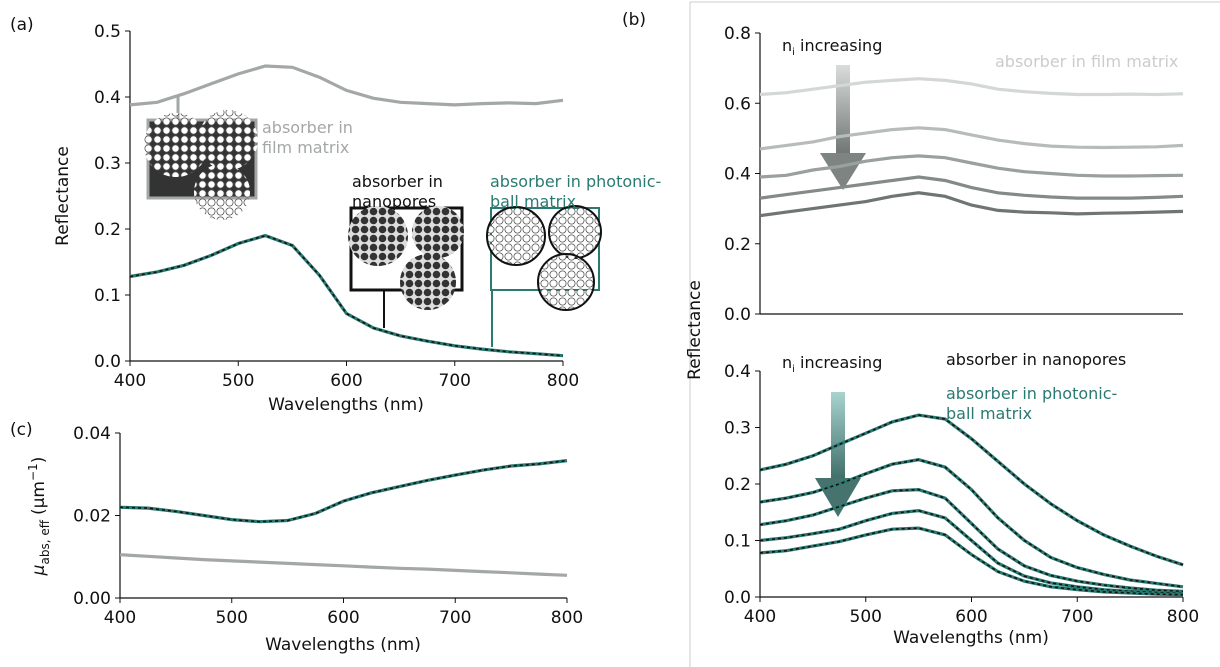 This screenshot has width=1220, height=667. What do you see at coordinates (92, 599) in the screenshot?
I see `y-tick-label: 0.00` at bounding box center [92, 599].